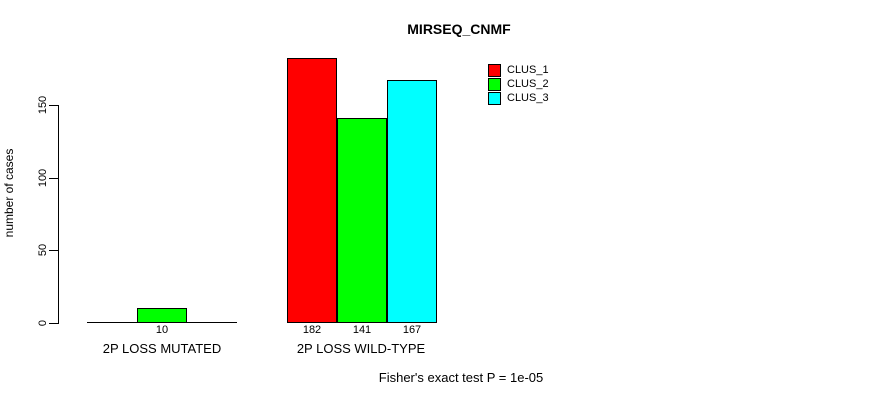 This screenshot has height=400, width=890. What do you see at coordinates (312, 190) in the screenshot?
I see `bar-clus-1-2p-loss-wild-type` at bounding box center [312, 190].